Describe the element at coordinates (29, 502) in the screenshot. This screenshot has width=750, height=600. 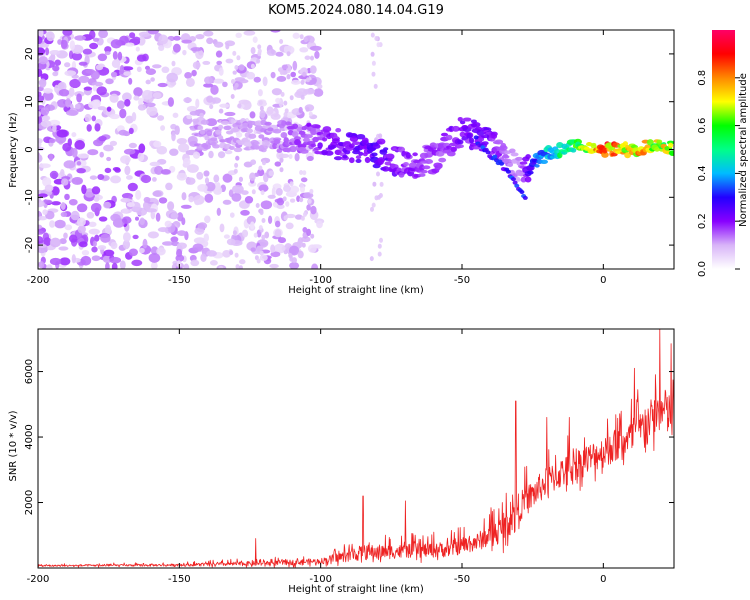
I see `snr-y-tick-label: 2000` at that location.